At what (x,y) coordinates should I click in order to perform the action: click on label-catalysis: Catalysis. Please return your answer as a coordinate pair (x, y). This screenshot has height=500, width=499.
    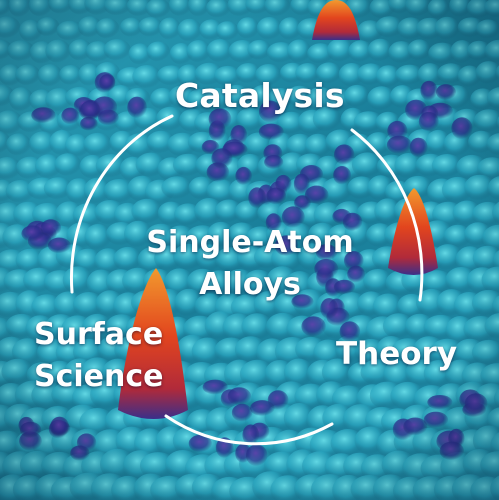
    Looking at the image, I should click on (260, 95).